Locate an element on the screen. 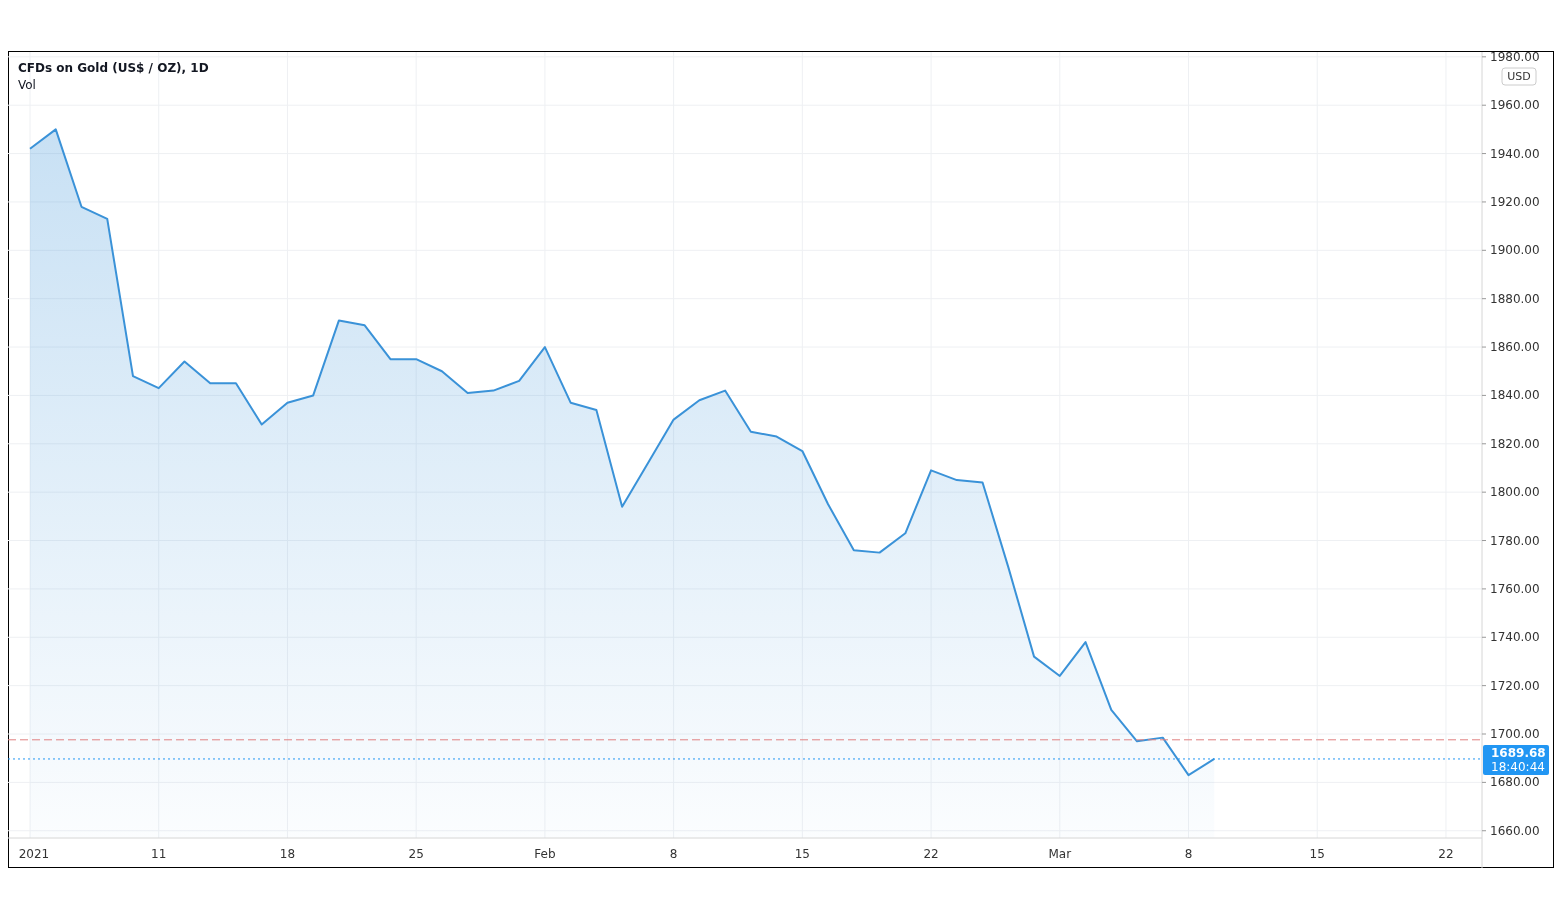  text: 18:40:44 is located at coordinates (1518, 766).